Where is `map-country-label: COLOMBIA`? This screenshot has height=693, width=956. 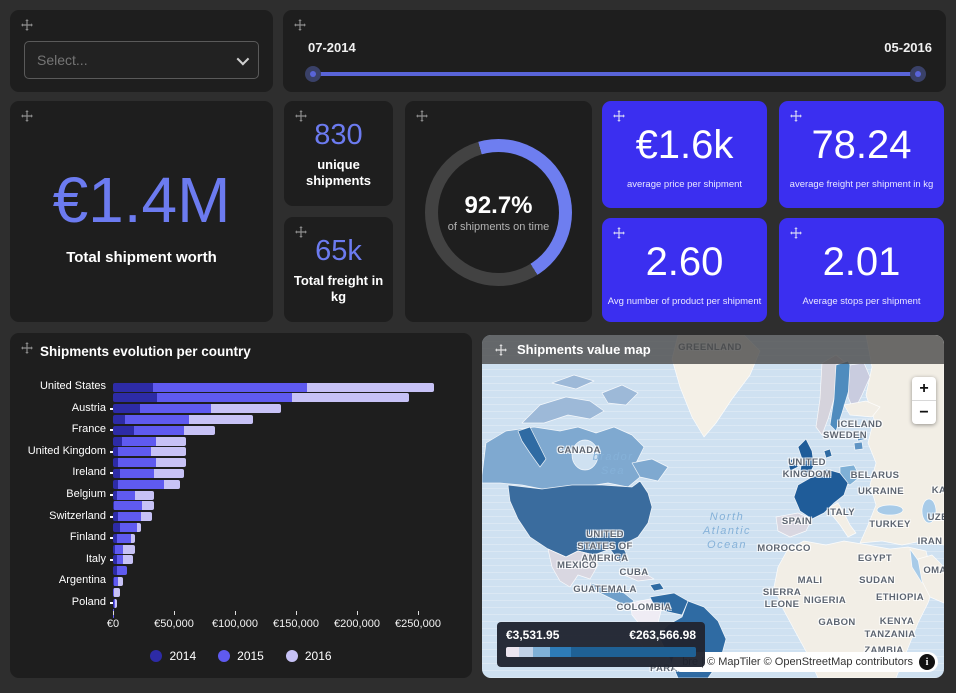
map-country-label: COLOMBIA is located at coordinates (644, 607).